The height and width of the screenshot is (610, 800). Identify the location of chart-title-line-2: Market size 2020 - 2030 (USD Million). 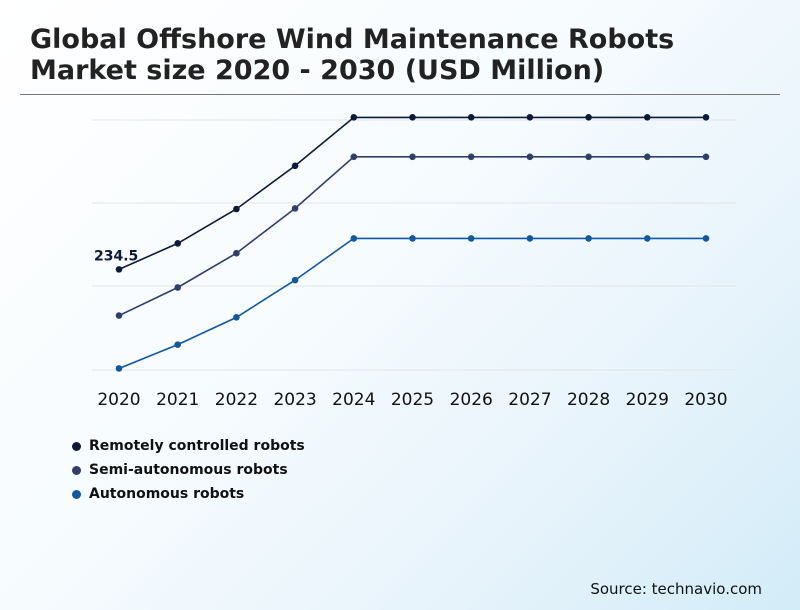
(317, 70).